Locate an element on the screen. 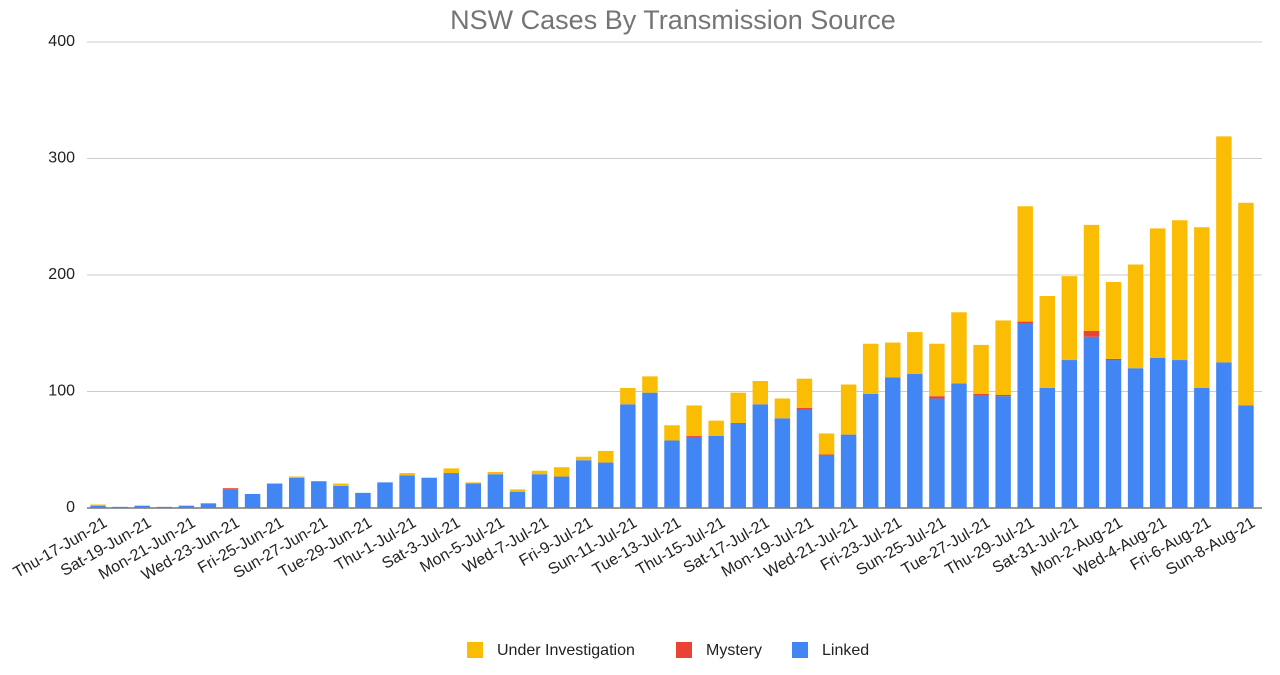 Image resolution: width=1280 pixels, height=675 pixels. legend-label: Mystery is located at coordinates (734, 650).